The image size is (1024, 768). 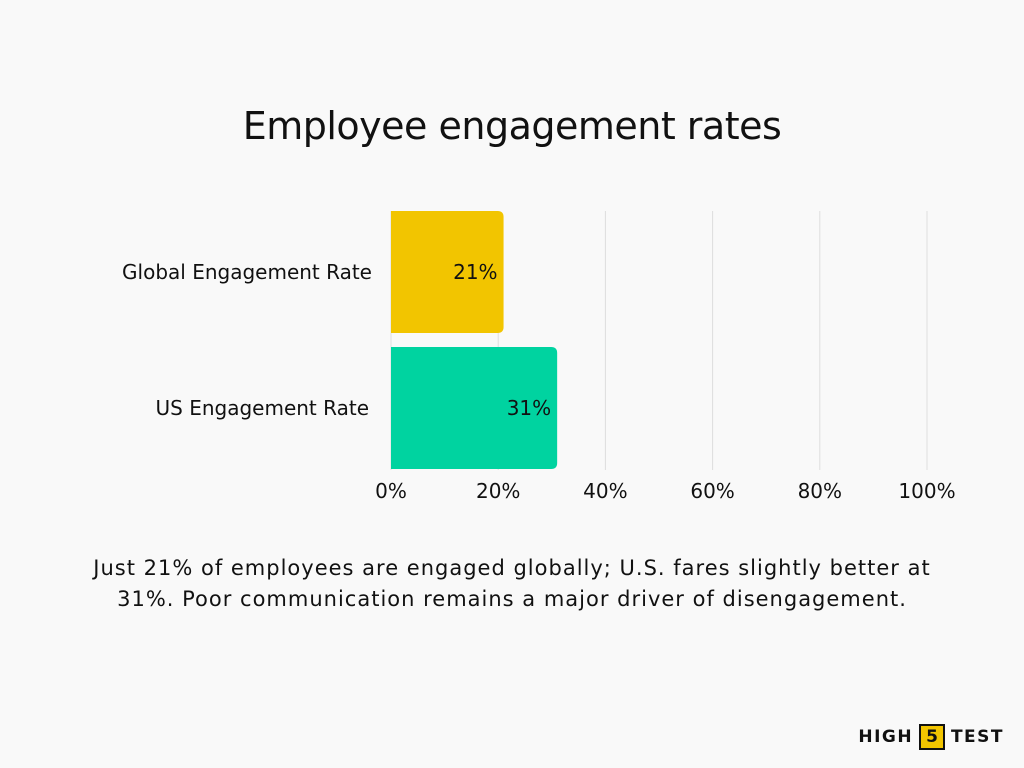 I want to click on x-tick-label-80: 80%, so click(x=820, y=491).